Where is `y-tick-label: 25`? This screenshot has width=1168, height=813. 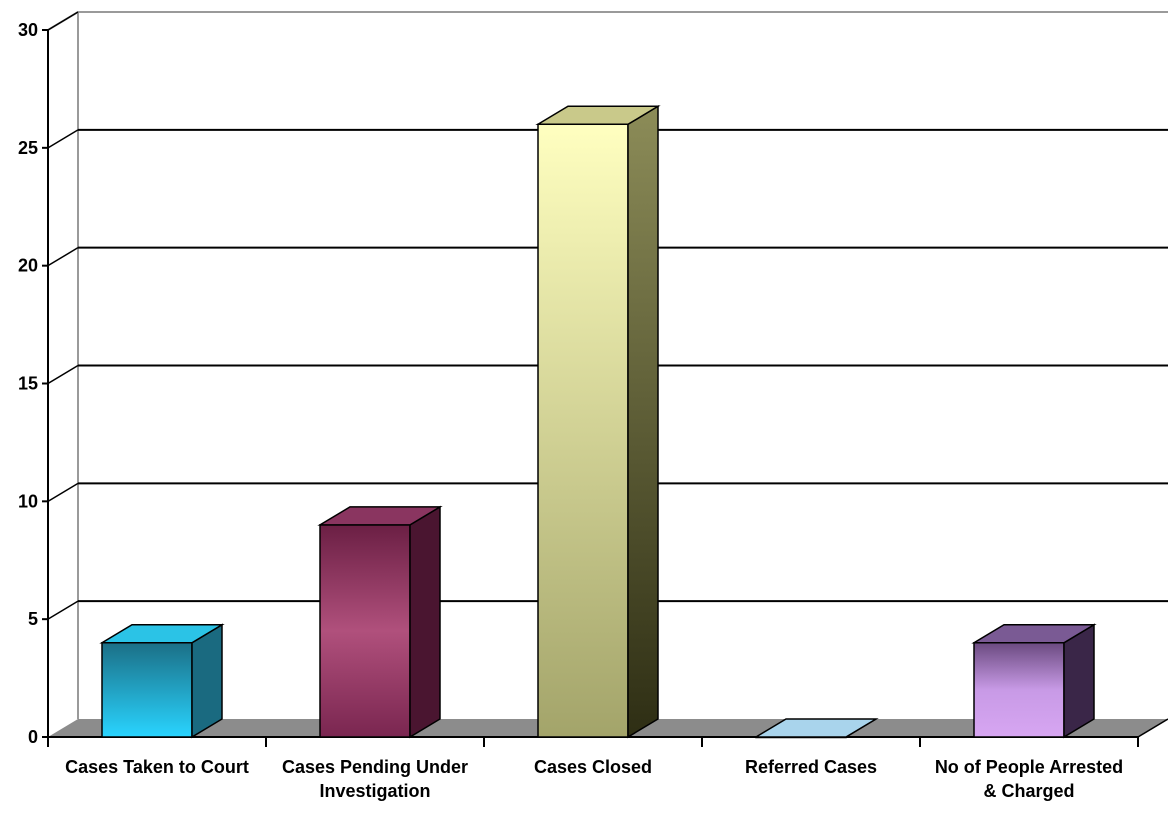
y-tick-label: 25 is located at coordinates (28, 148).